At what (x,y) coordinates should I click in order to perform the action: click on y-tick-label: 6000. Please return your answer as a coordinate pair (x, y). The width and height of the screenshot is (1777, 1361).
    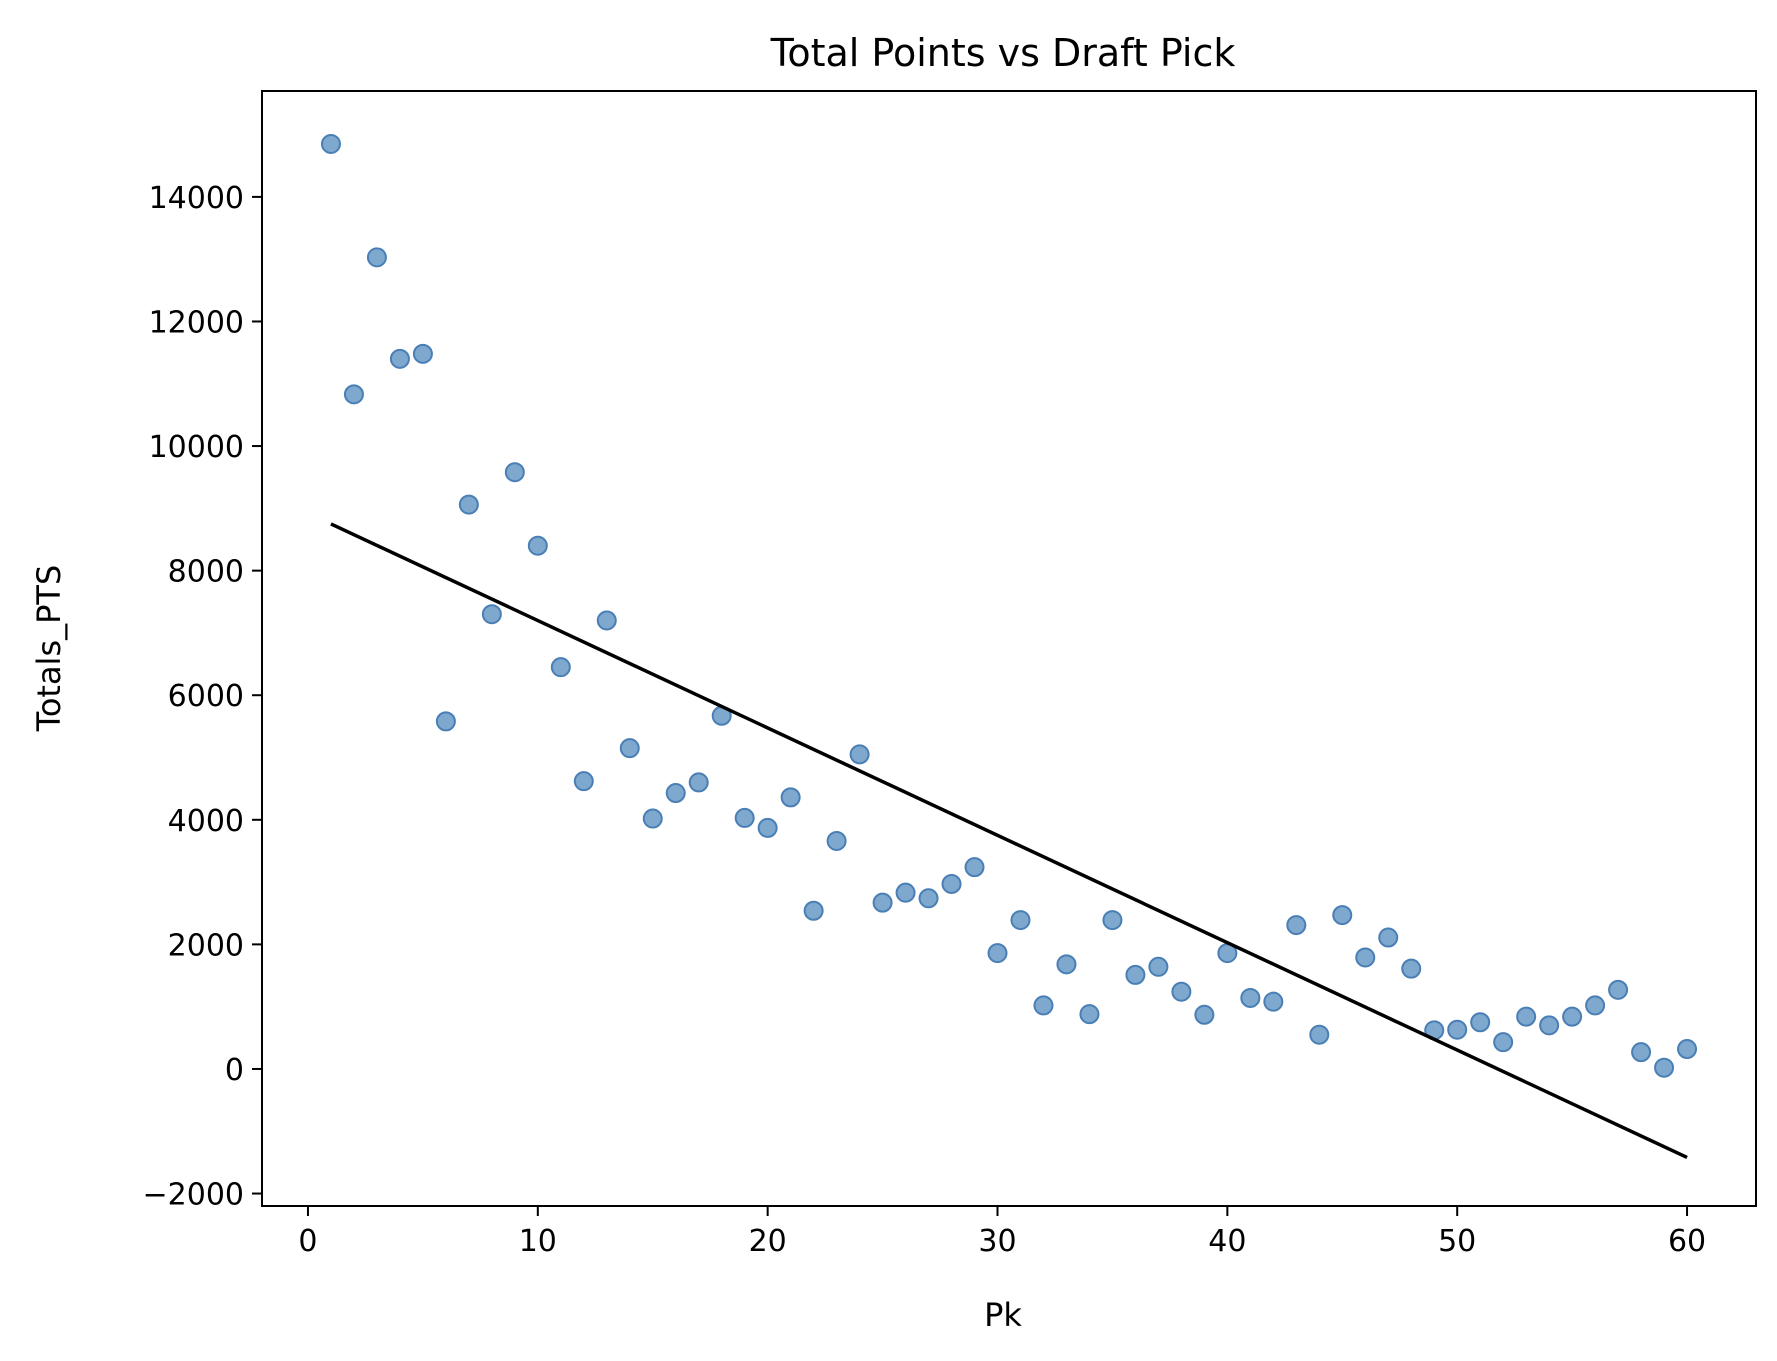
    Looking at the image, I should click on (206, 696).